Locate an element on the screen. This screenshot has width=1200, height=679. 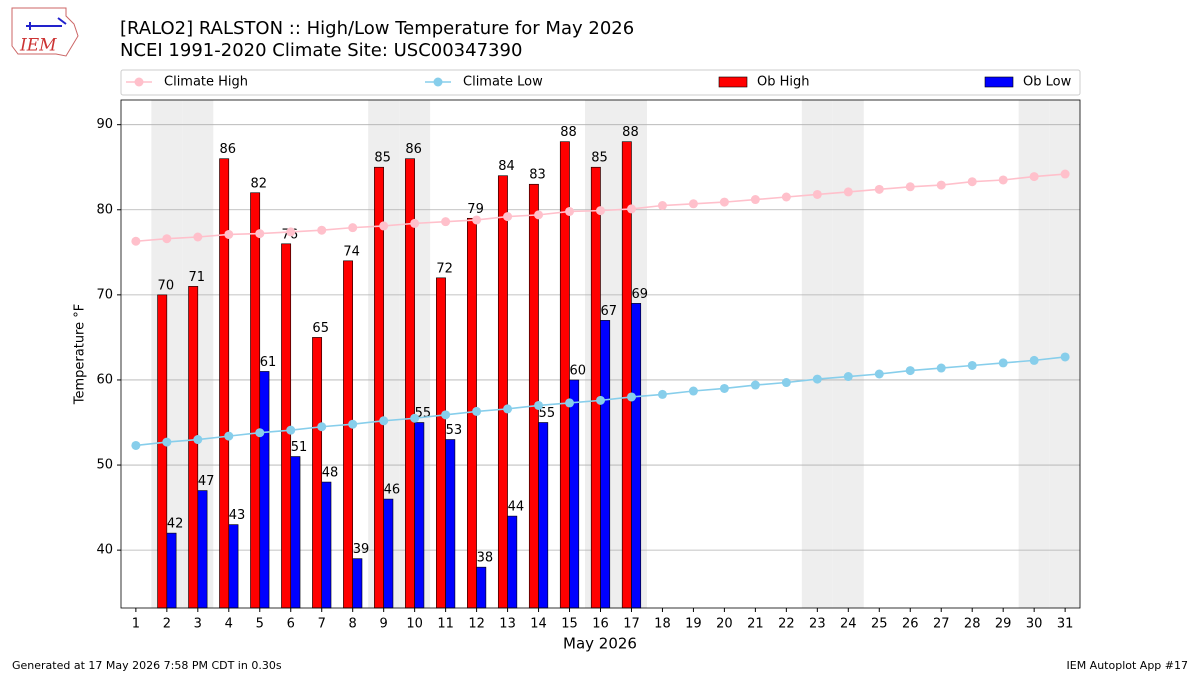
data-label: 55 is located at coordinates (547, 413).